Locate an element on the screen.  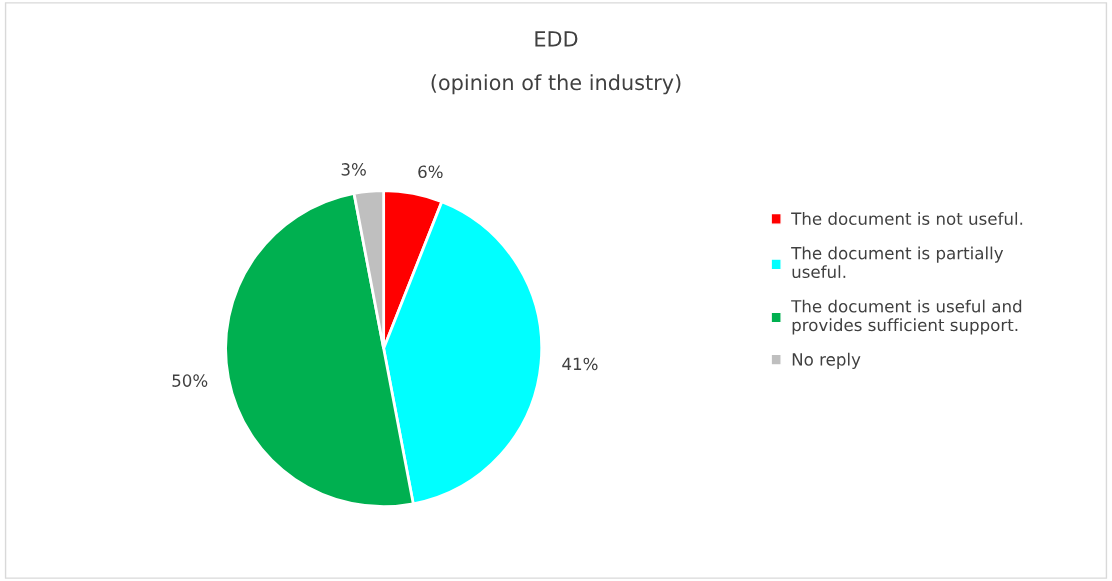
data-label: 3% is located at coordinates (353, 169).